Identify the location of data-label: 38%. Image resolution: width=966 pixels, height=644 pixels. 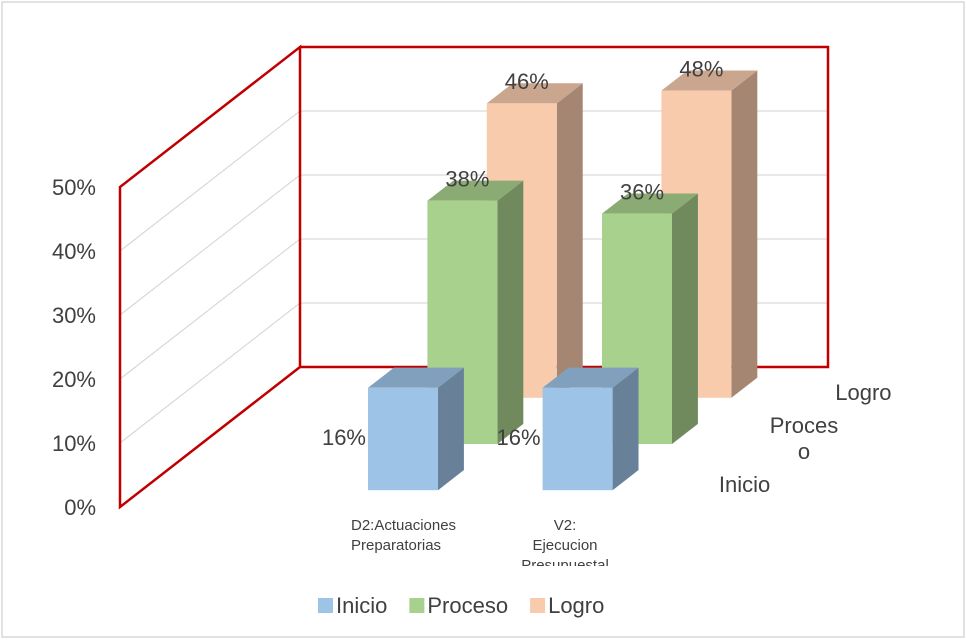
(467, 179).